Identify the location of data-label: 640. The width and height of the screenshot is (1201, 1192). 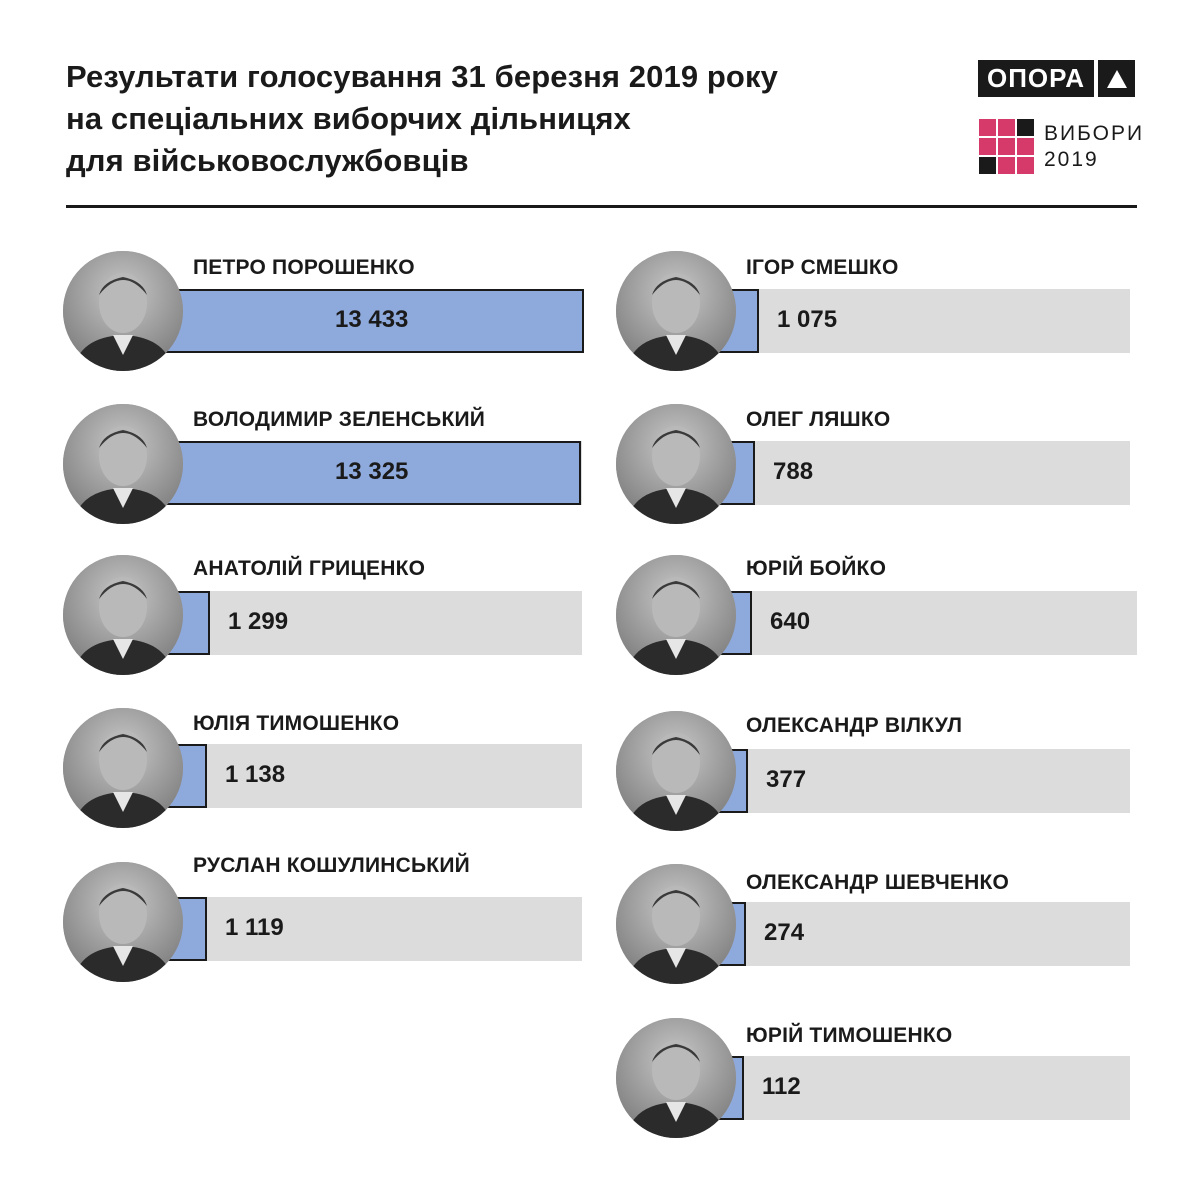
(790, 621).